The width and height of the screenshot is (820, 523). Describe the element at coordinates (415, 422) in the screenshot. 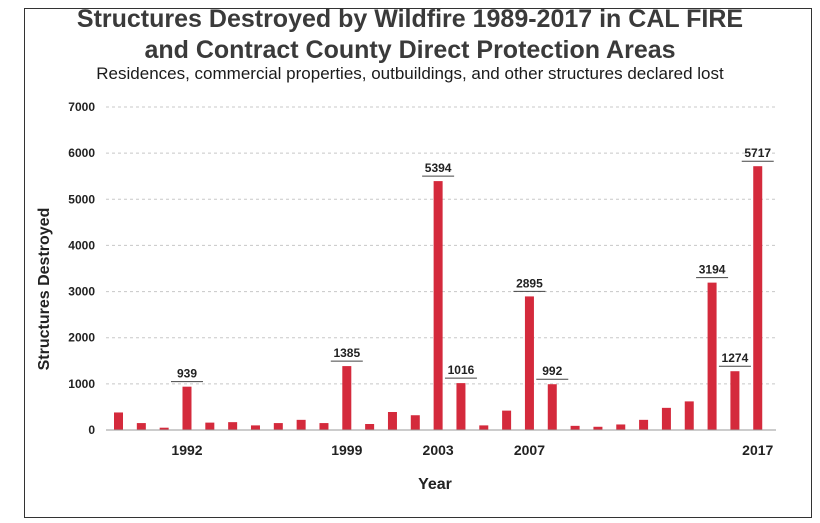

I see `bar-2002` at that location.